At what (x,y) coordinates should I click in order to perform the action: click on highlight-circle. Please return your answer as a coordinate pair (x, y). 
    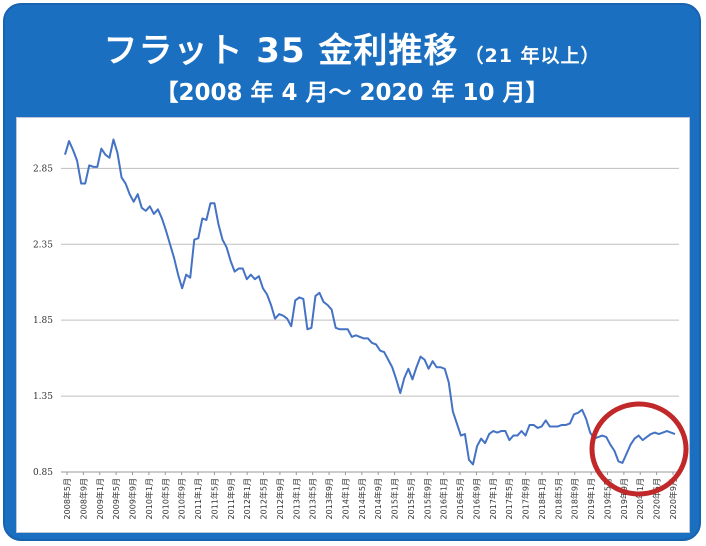
    Looking at the image, I should click on (639, 449).